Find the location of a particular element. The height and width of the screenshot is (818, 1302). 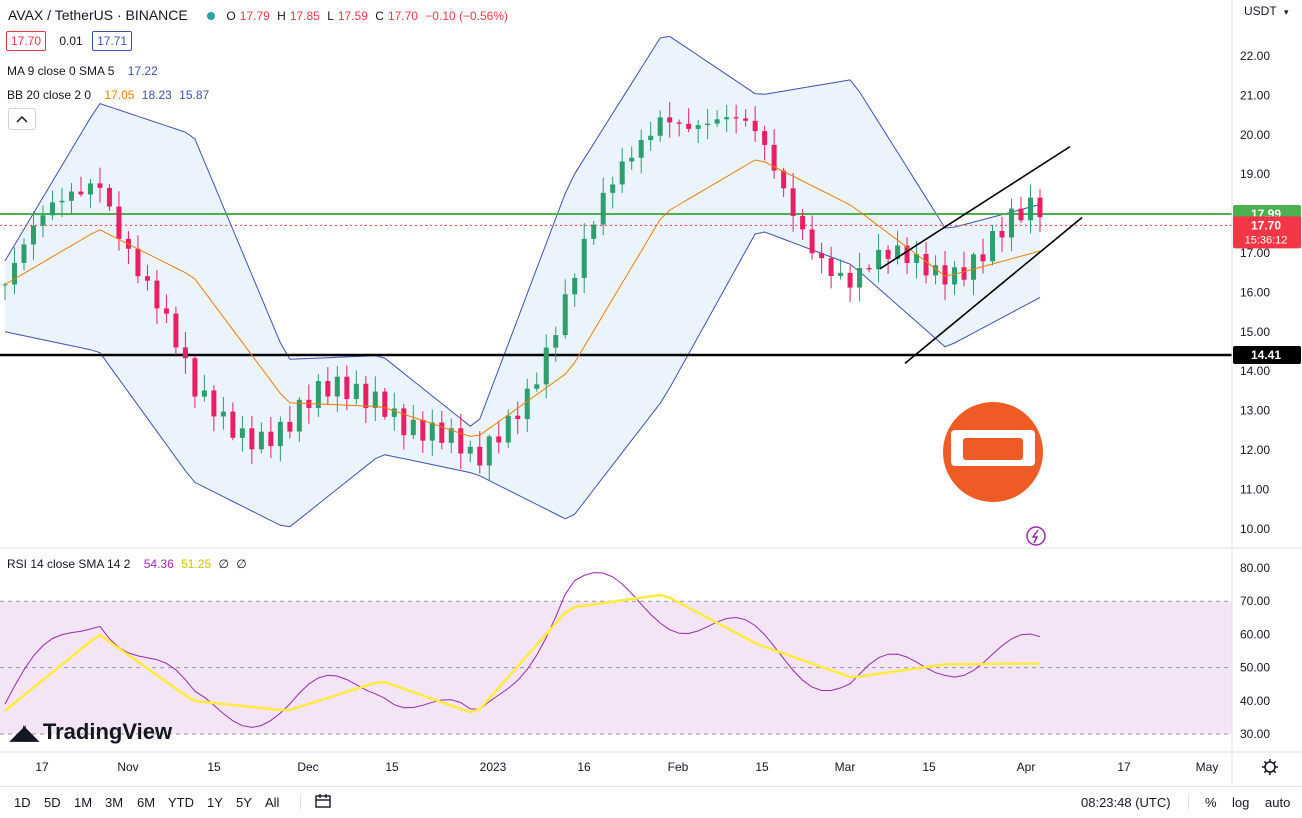

range-all-button: All is located at coordinates (272, 802).